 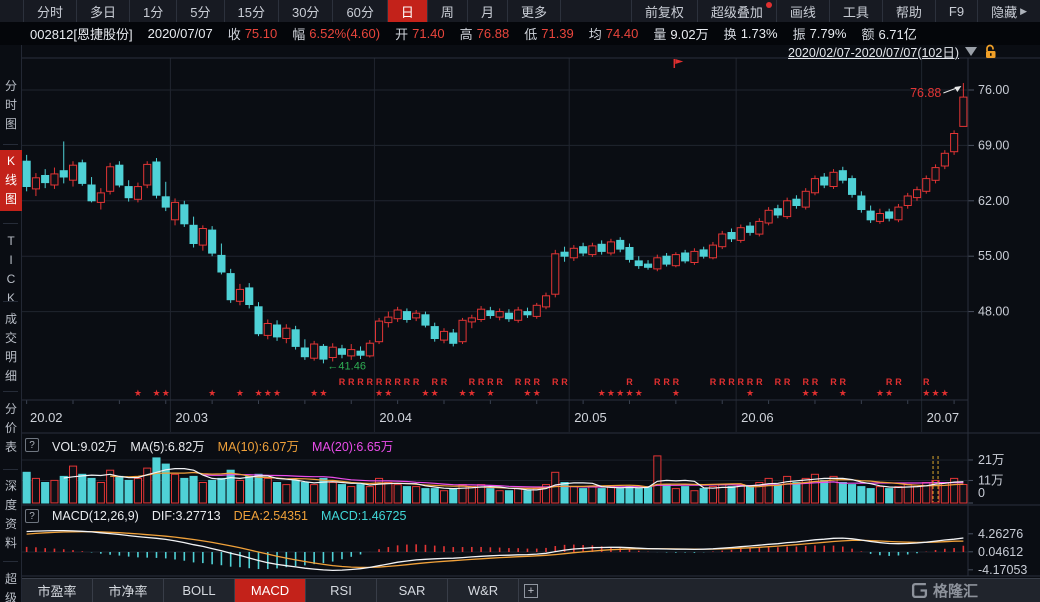 I want to click on menu-item-m5: 5分, so click(x=201, y=11).